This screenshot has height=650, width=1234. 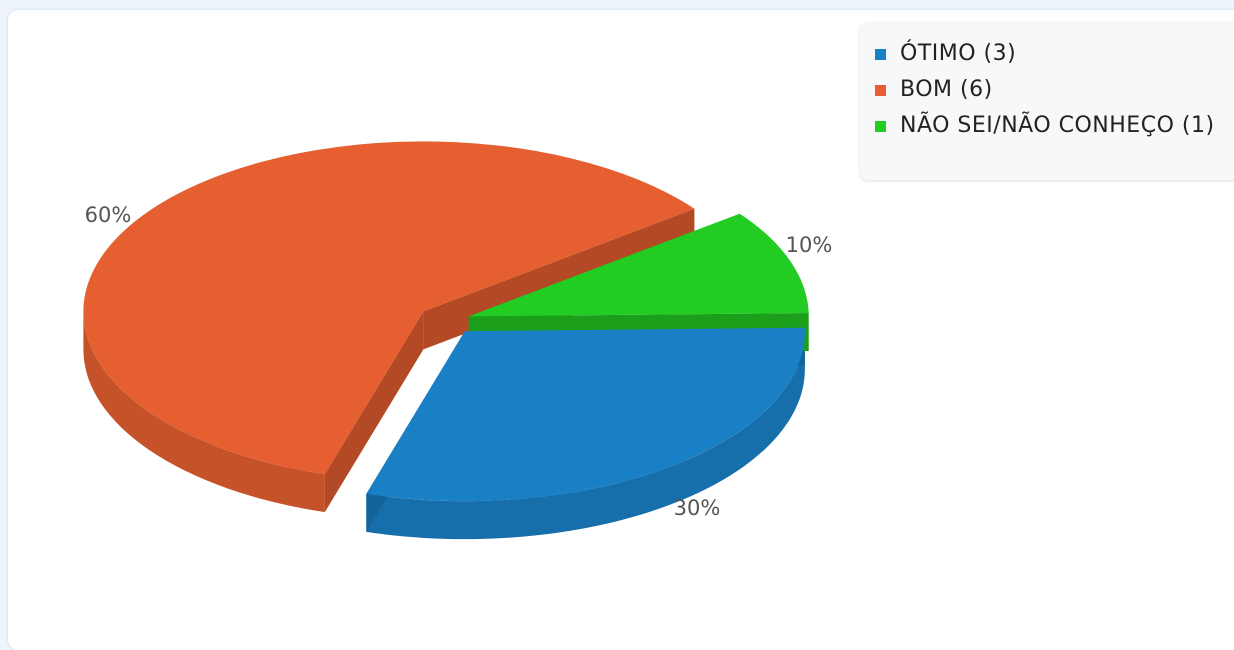 I want to click on pie-slice-face, so click(x=374, y=412).